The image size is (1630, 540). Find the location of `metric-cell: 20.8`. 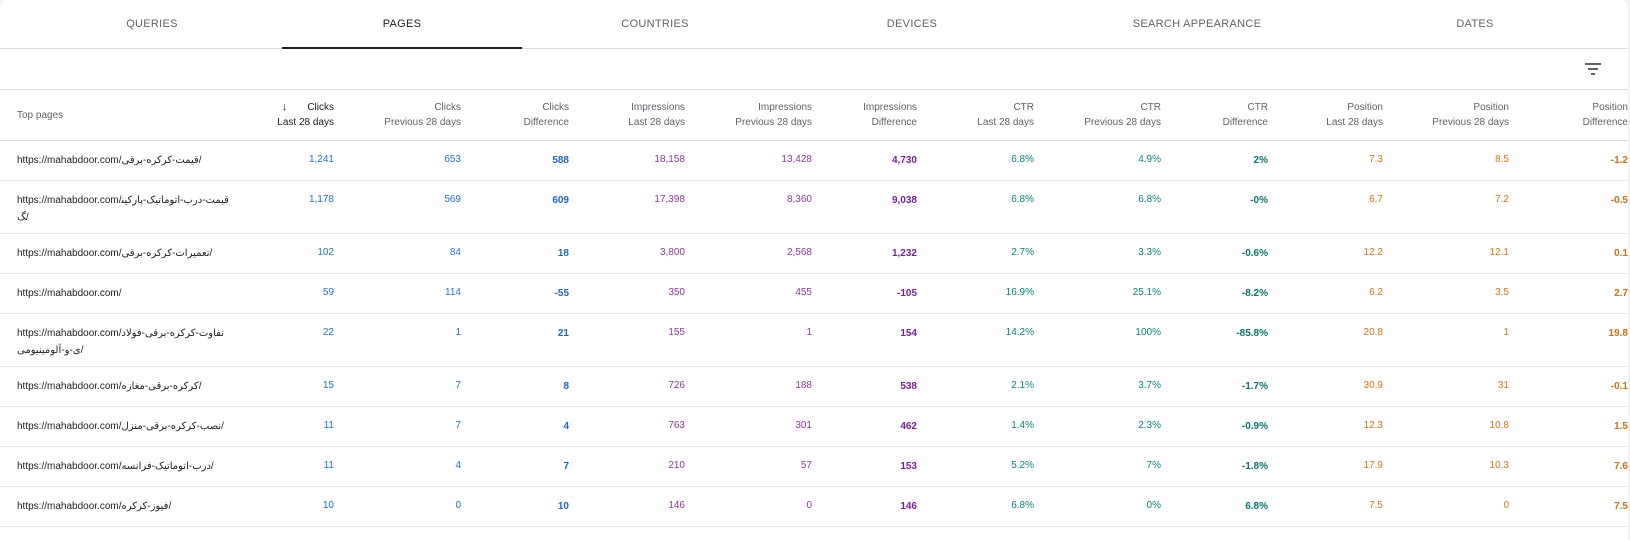

metric-cell: 20.8 is located at coordinates (1325, 340).